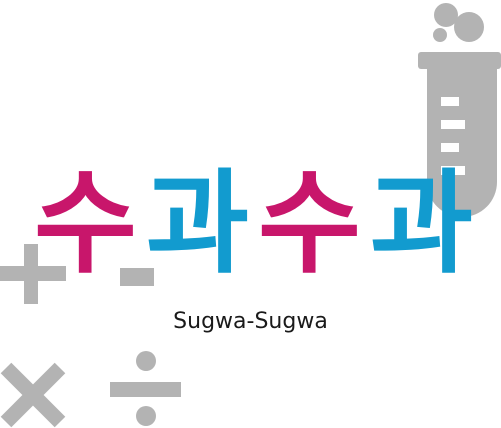 The width and height of the screenshot is (501, 428). I want to click on wordmark-char-3: 수, so click(309, 224).